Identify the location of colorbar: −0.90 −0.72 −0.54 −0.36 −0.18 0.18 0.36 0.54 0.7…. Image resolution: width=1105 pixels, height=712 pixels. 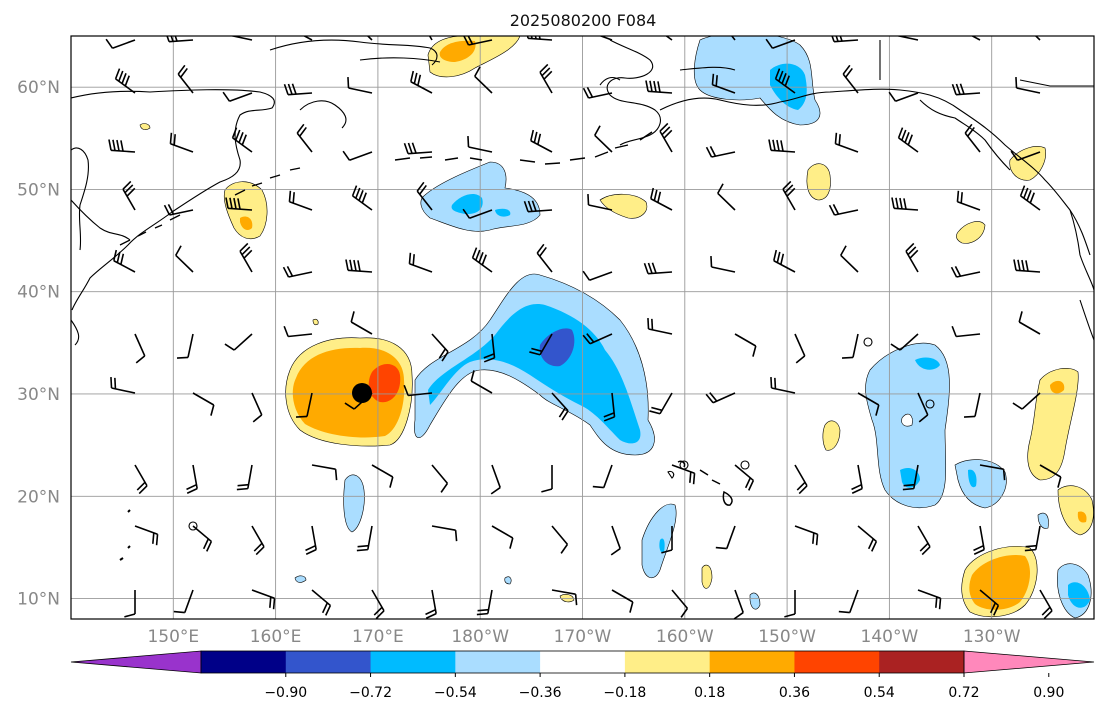
(582, 675).